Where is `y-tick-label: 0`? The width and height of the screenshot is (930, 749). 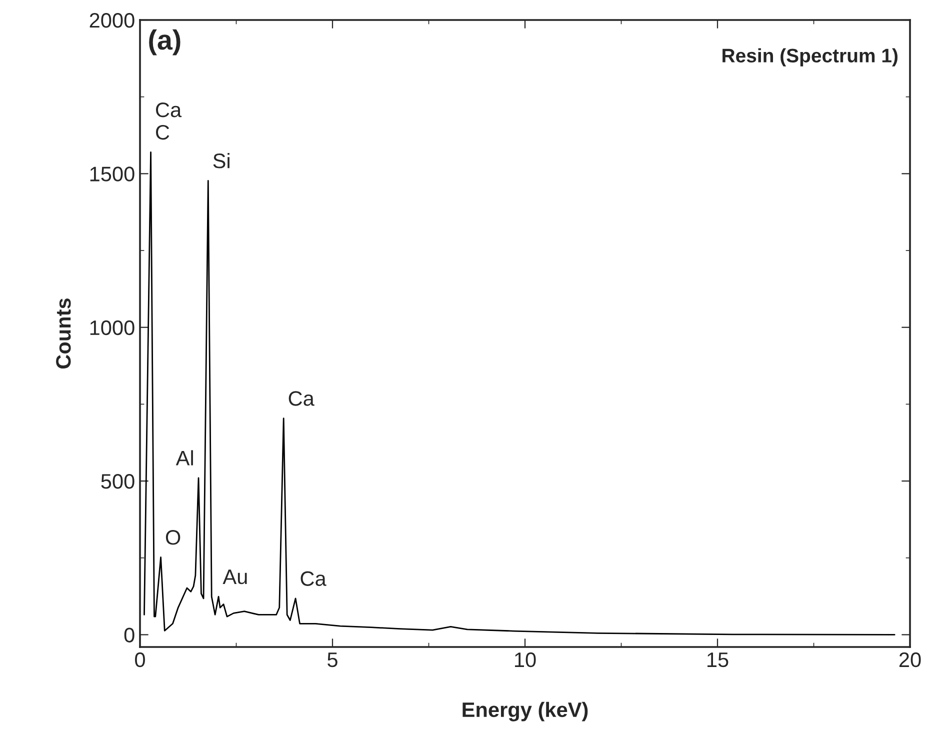
y-tick-label: 0 is located at coordinates (129, 635).